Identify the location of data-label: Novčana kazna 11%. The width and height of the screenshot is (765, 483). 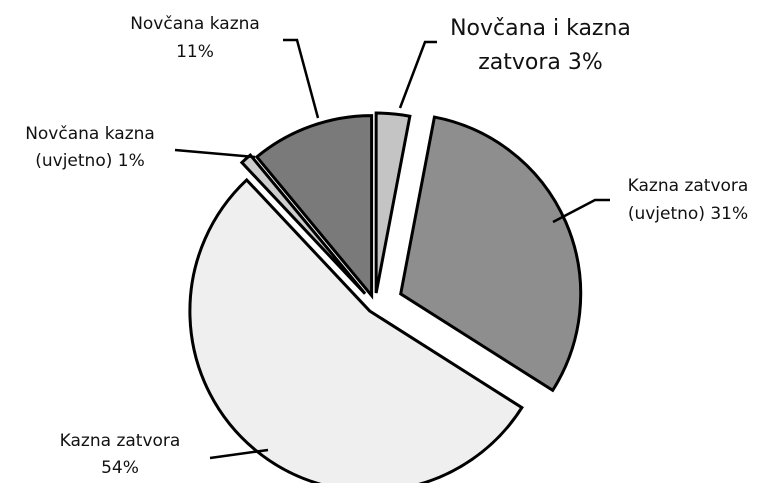
(195, 38).